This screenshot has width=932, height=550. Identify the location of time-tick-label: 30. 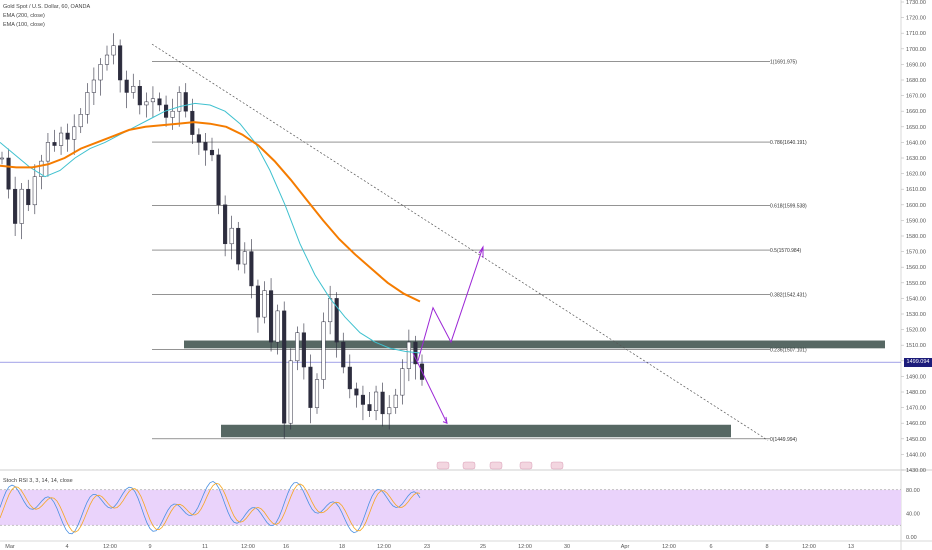
(567, 547).